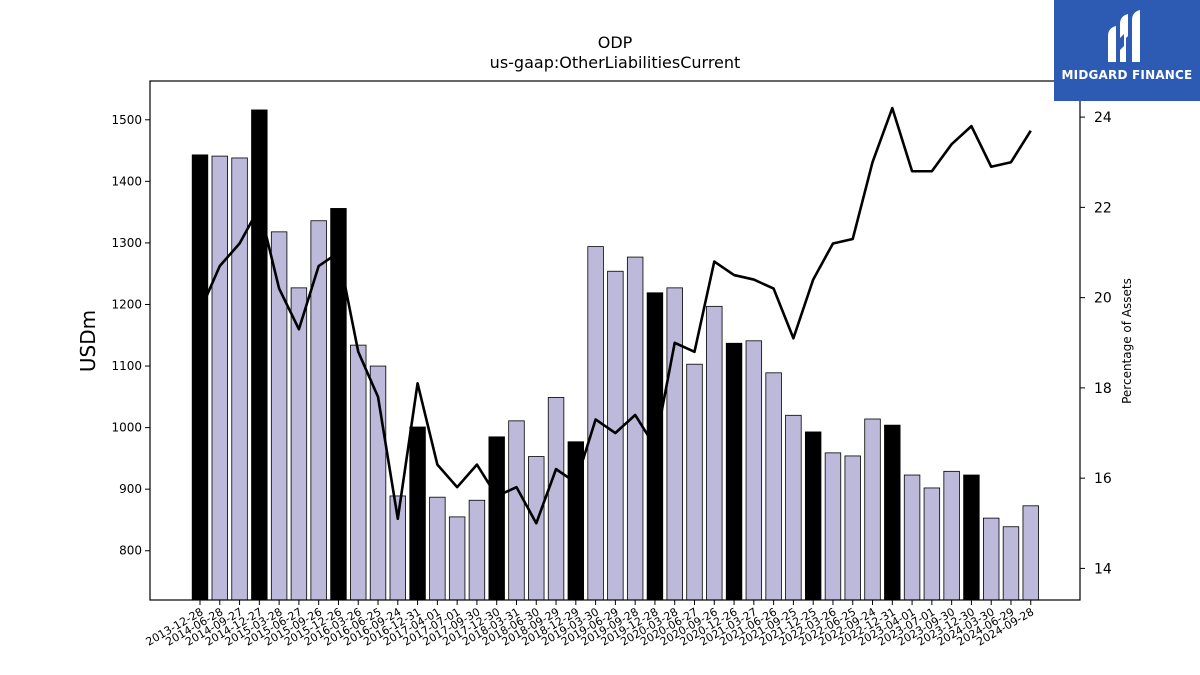 Image resolution: width=1200 pixels, height=675 pixels. Describe the element at coordinates (130, 489) in the screenshot. I see `y-tick-label: 900` at that location.